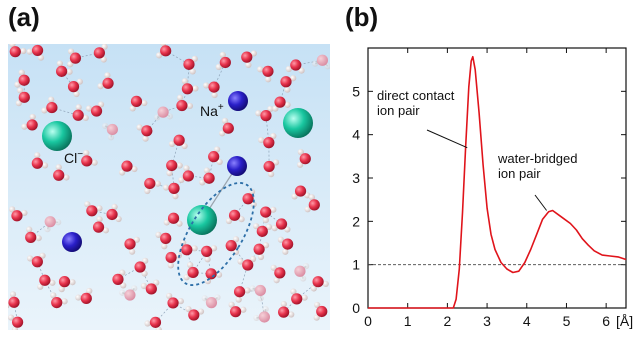 Image resolution: width=635 pixels, height=338 pixels. What do you see at coordinates (398, 110) in the screenshot?
I see `annotation-line: ion pair` at bounding box center [398, 110].